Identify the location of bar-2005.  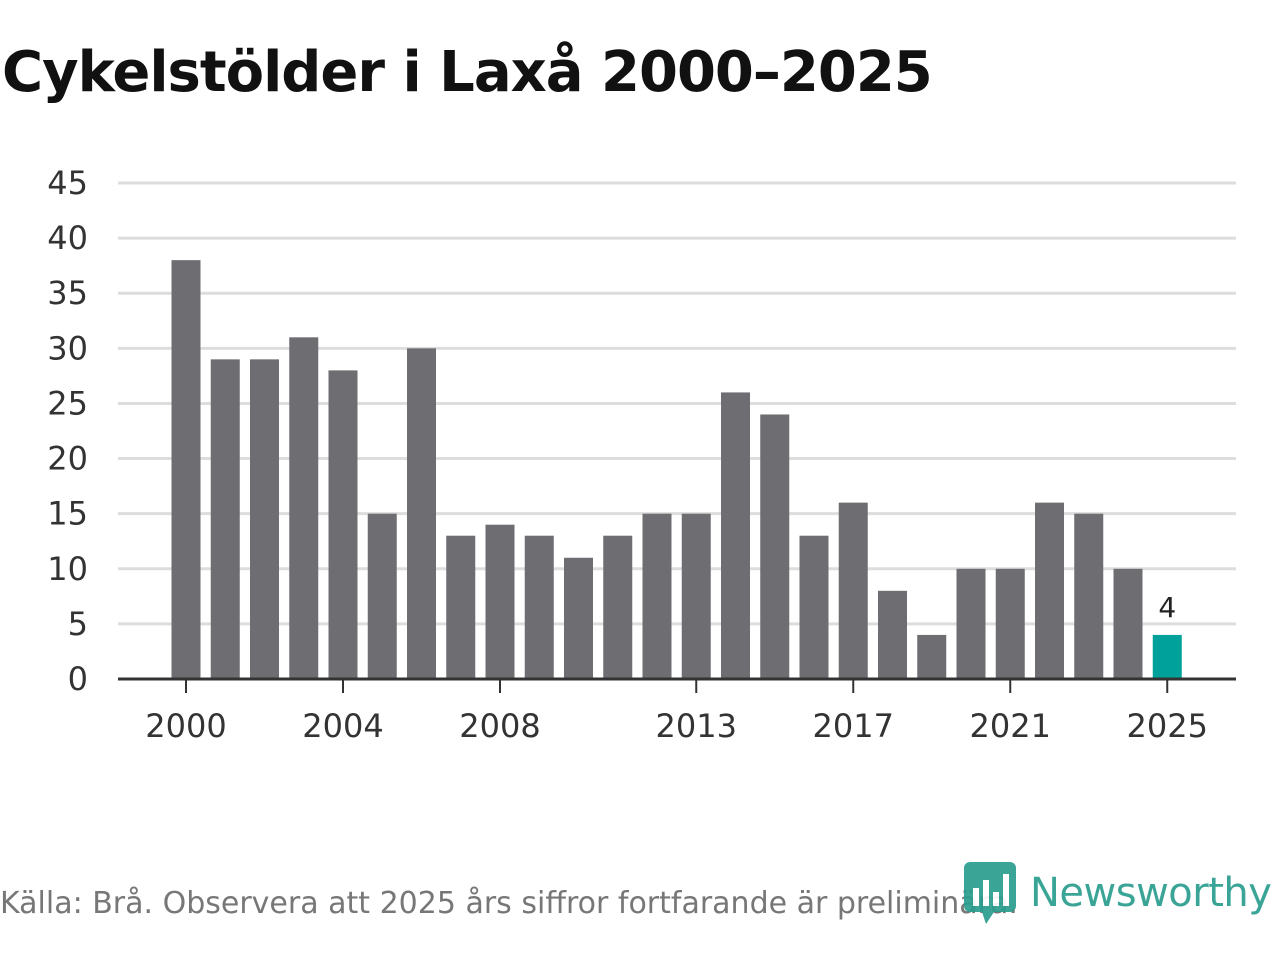
(382, 596).